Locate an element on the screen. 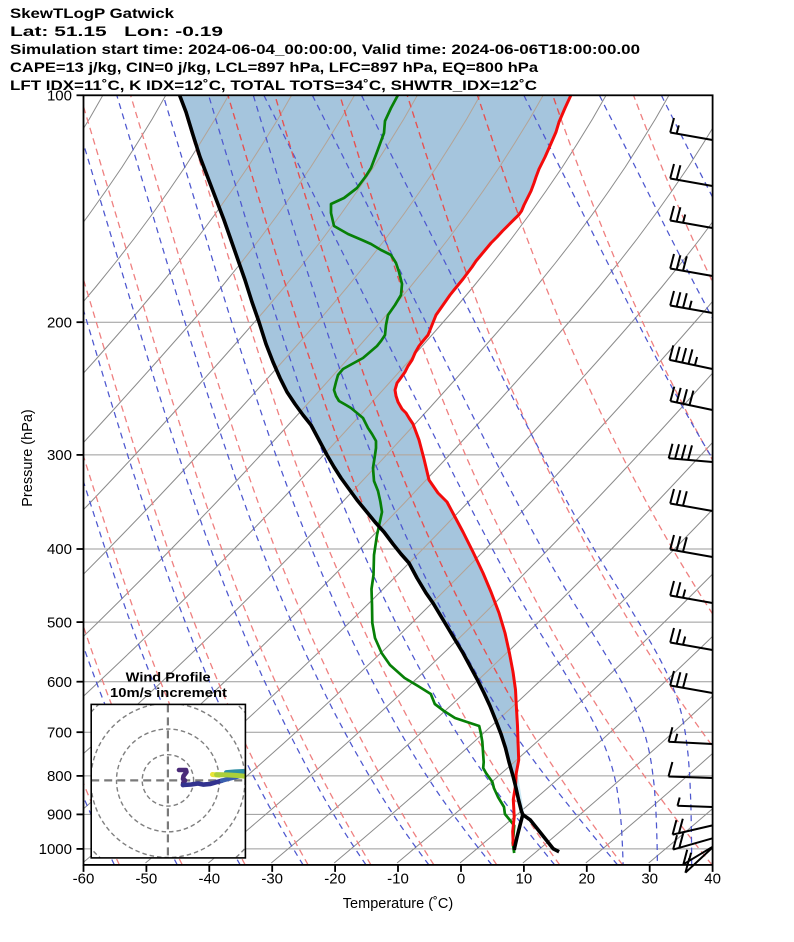  svg-text: -50 is located at coordinates (147, 879).